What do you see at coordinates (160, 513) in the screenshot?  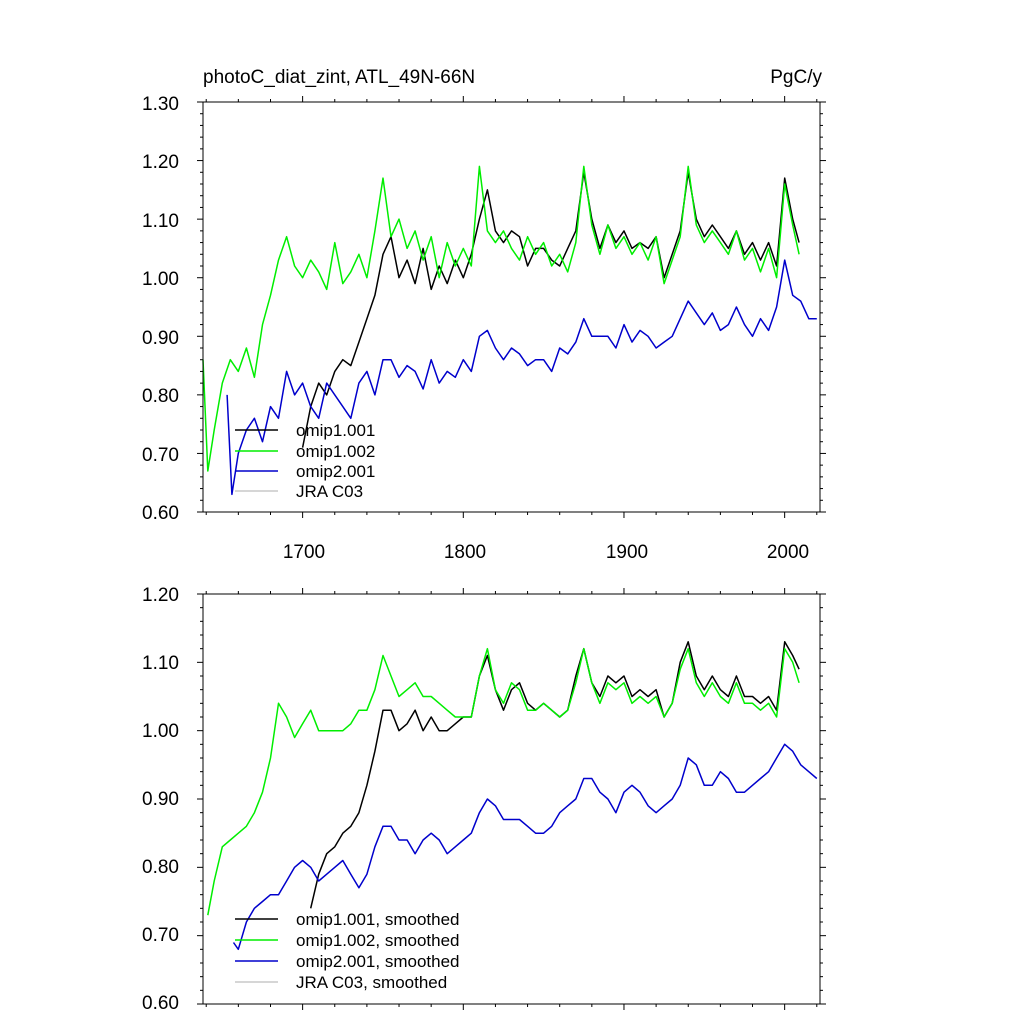 I see `top-y-tick-label: 0.60` at bounding box center [160, 513].